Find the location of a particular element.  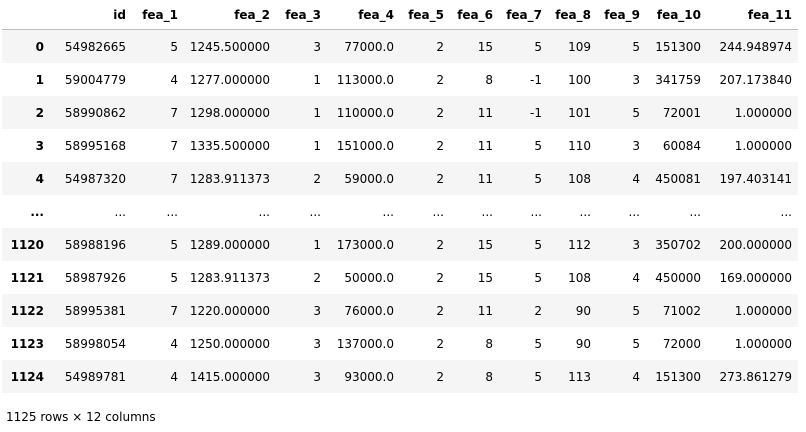

row-index: 0 is located at coordinates (39, 46).